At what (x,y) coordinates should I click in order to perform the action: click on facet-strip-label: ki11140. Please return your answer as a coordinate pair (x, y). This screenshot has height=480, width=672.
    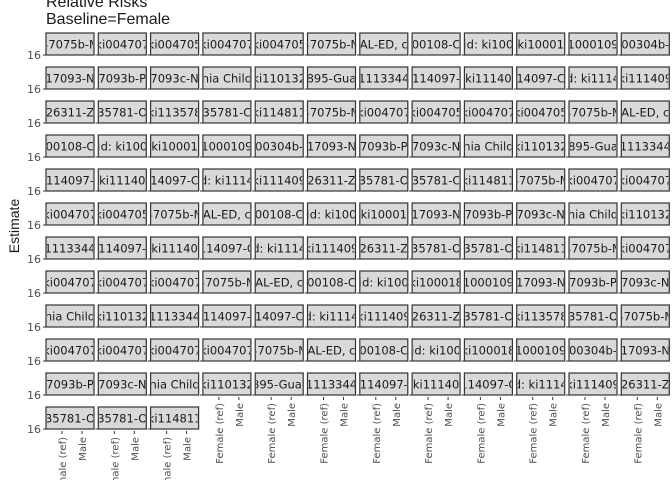
    Looking at the image, I should click on (436, 385).